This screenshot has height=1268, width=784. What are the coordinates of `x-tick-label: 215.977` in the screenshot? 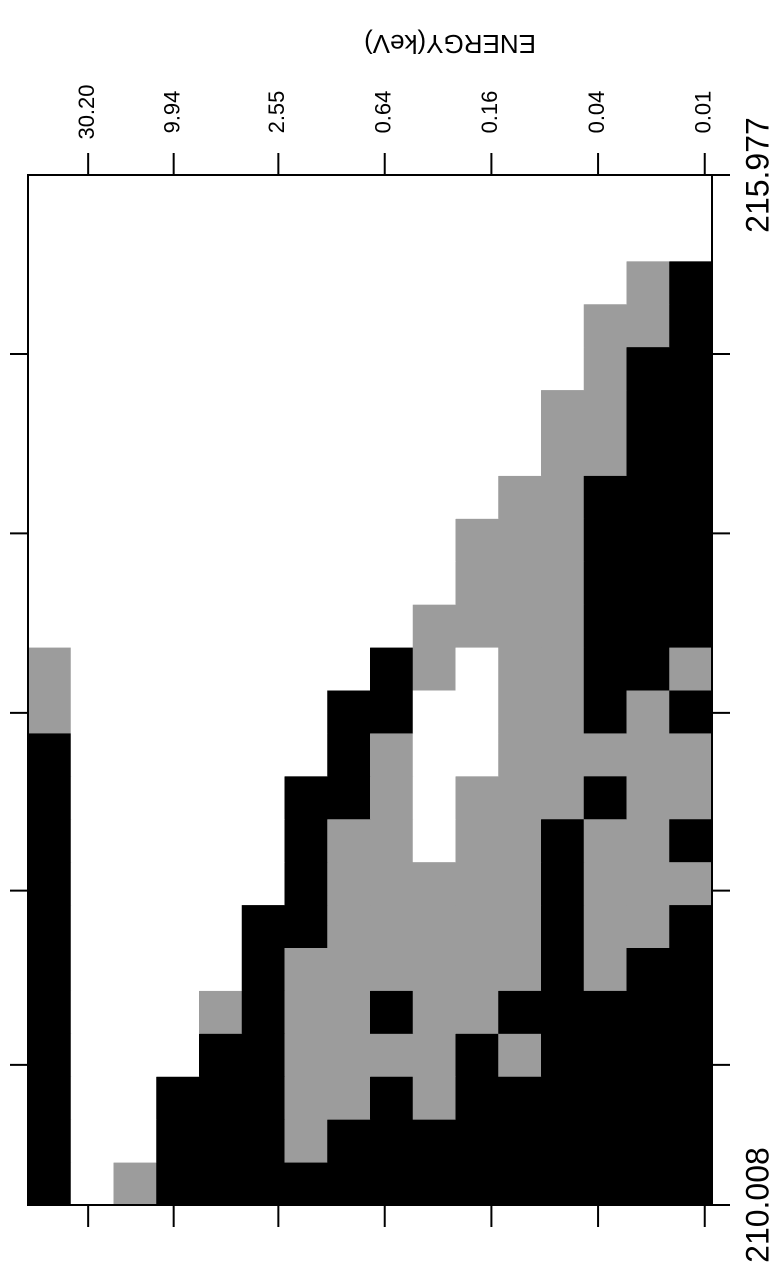 It's located at (757, 175).